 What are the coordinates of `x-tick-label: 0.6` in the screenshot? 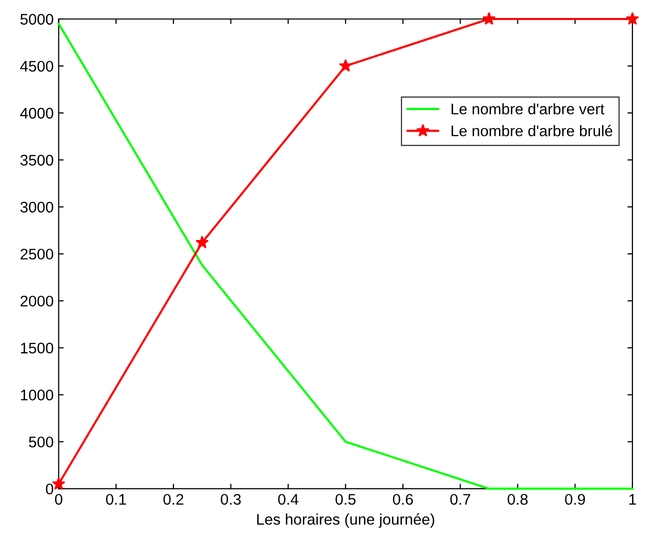 It's located at (402, 499).